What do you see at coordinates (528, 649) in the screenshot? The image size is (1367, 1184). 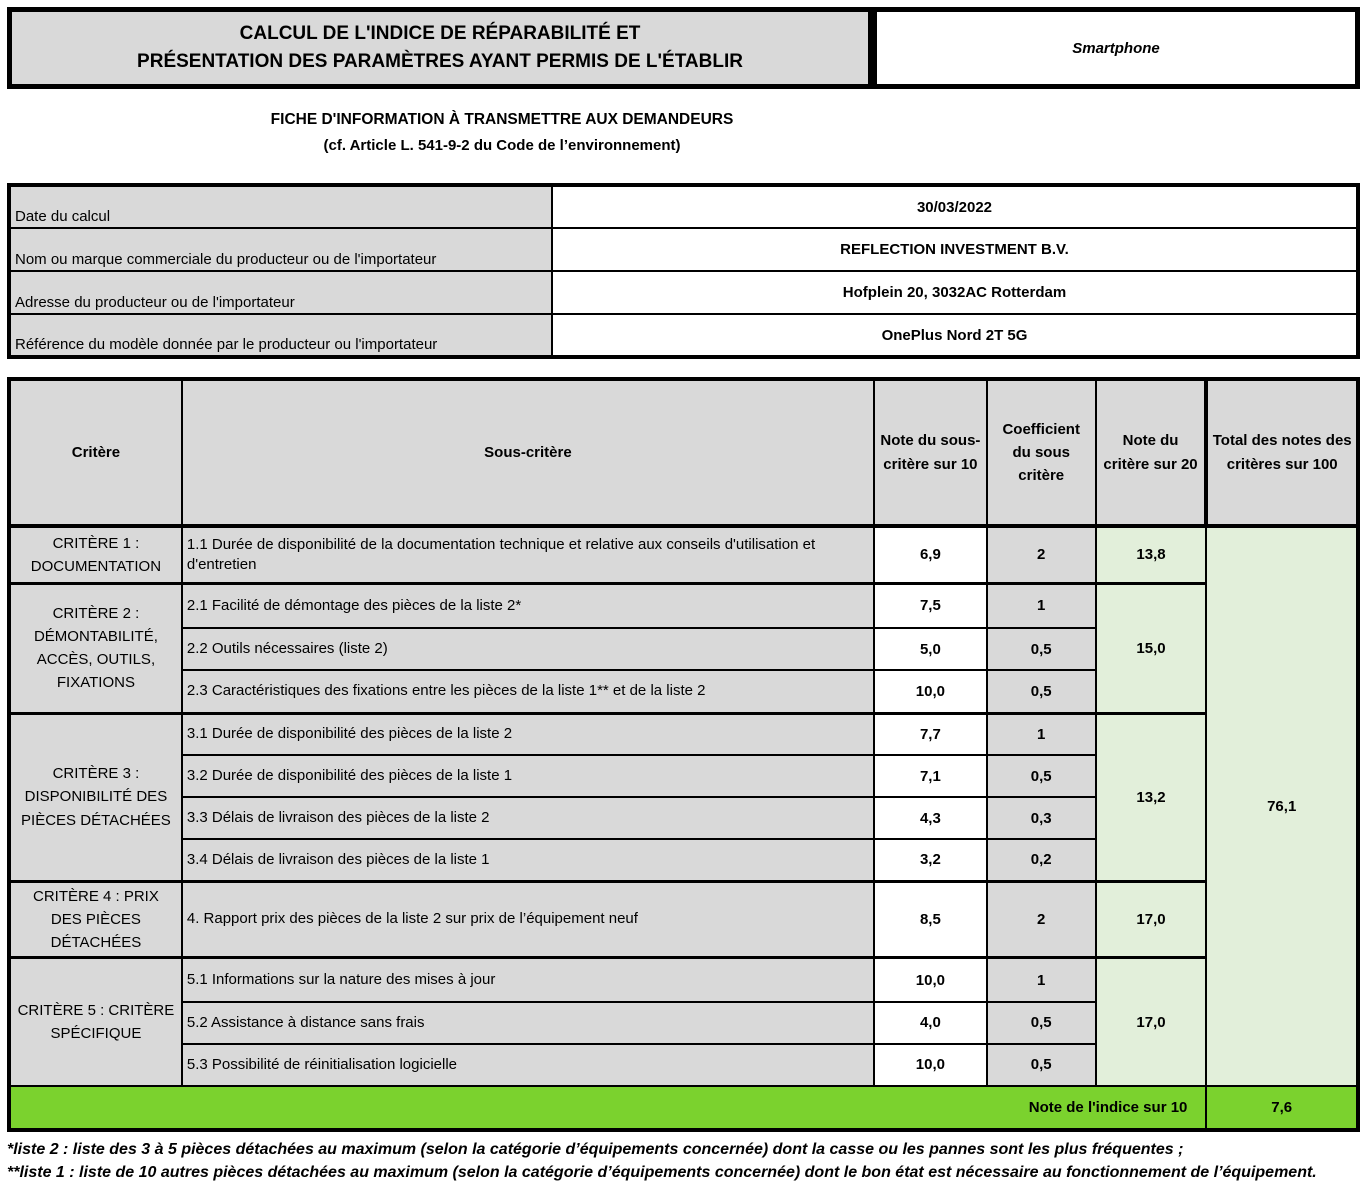 I see `sub-criterion-cell: 2.2 Outils nécessaires (liste 2)` at bounding box center [528, 649].